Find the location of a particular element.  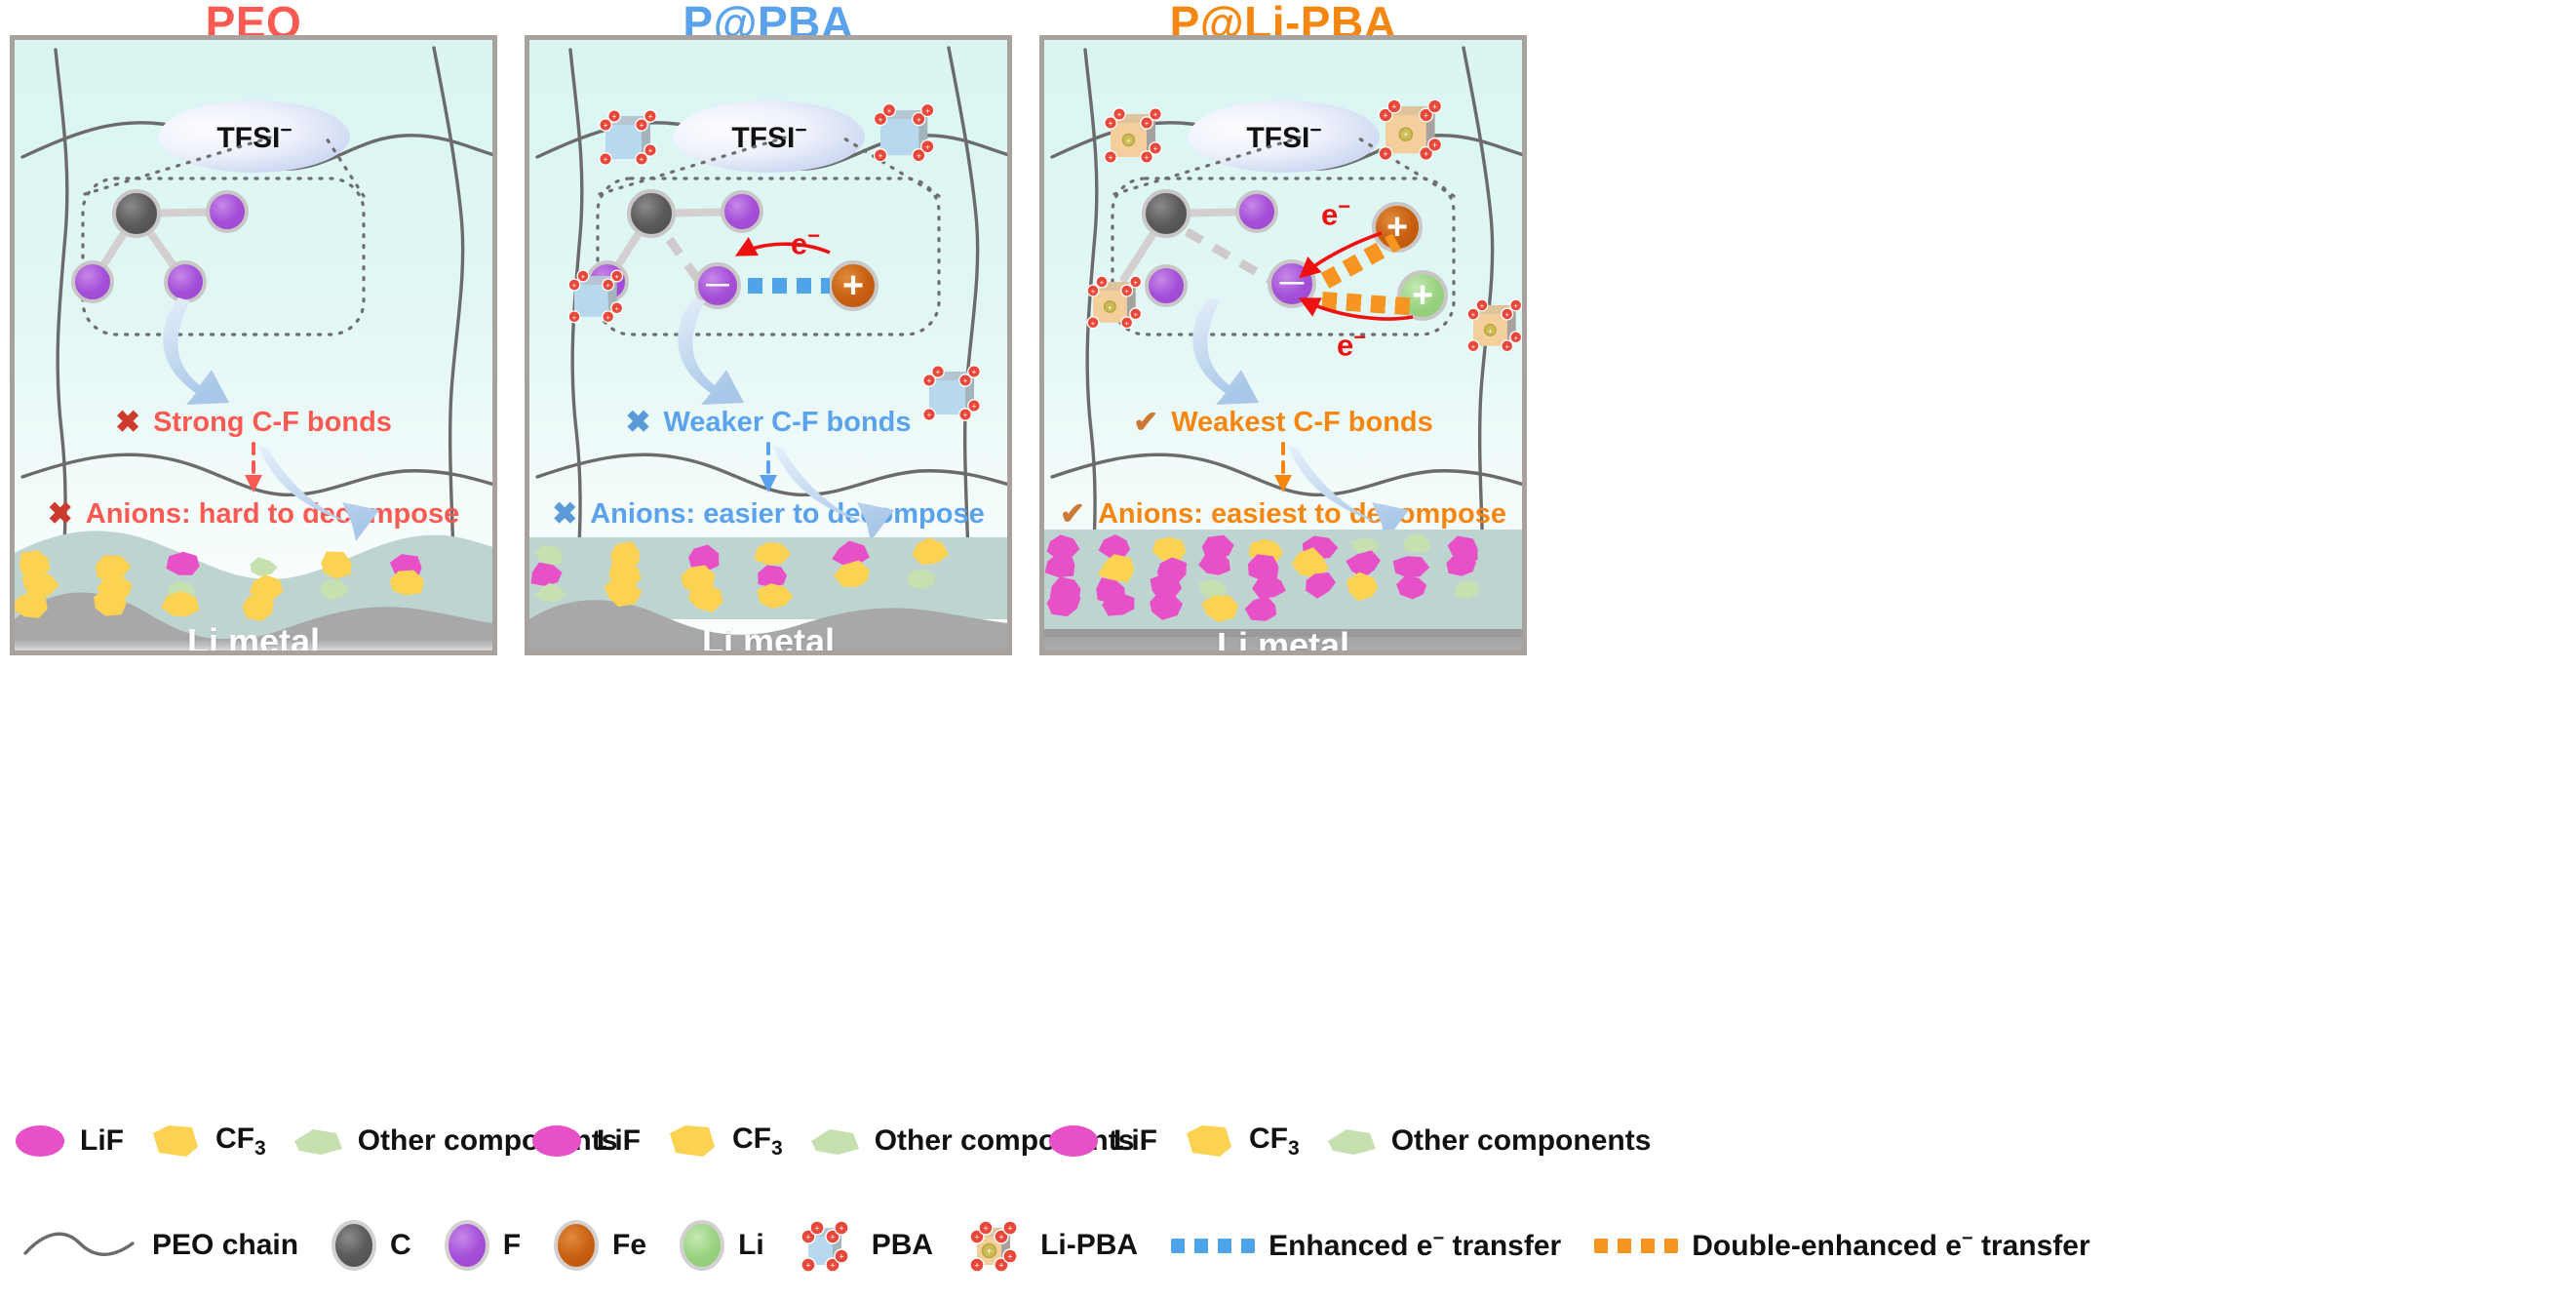

iron-cation: + is located at coordinates (853, 285).